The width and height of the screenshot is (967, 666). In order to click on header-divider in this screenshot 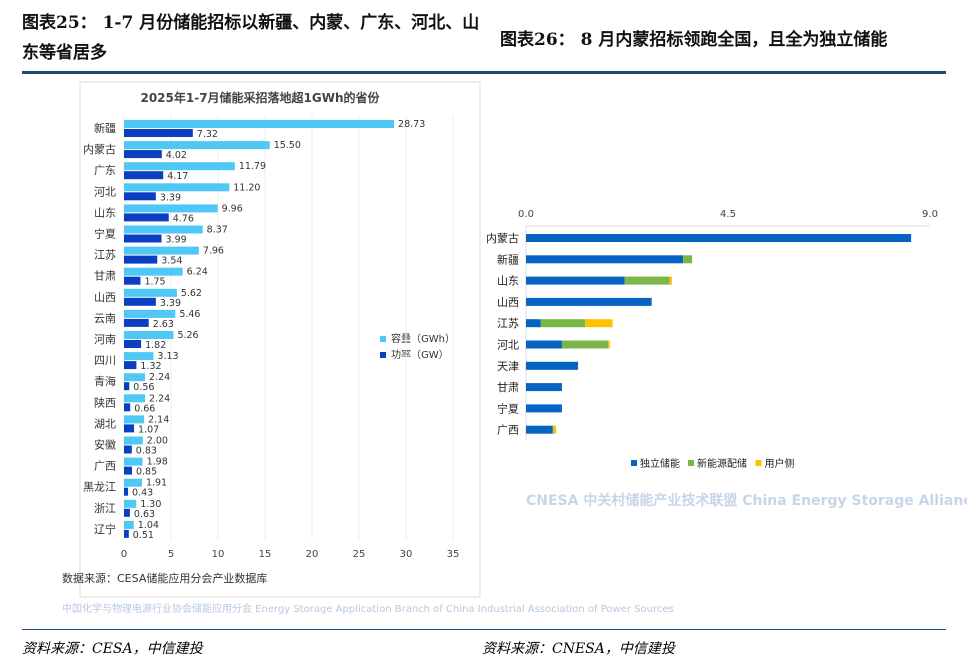, I will do `click(484, 72)`.